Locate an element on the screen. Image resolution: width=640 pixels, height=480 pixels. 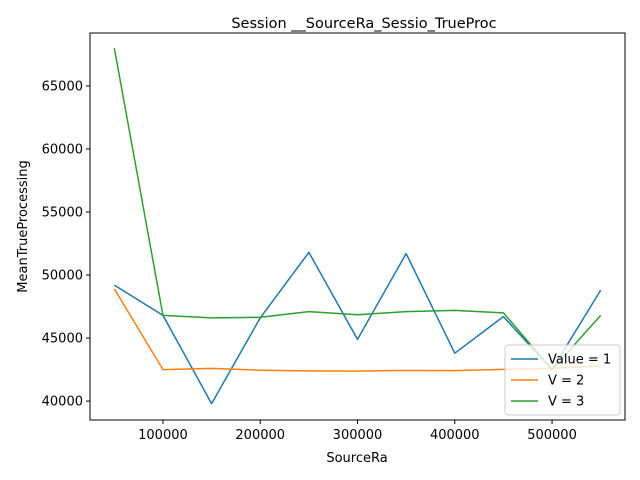
x-axis-label: SourceRa is located at coordinates (356, 458).